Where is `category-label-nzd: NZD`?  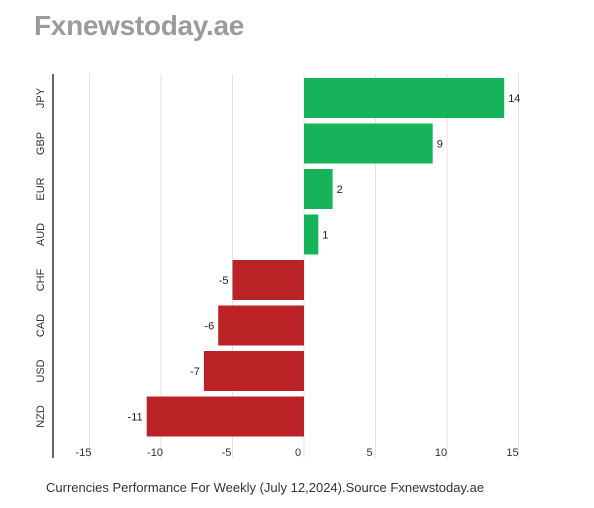 category-label-nzd: NZD is located at coordinates (41, 416).